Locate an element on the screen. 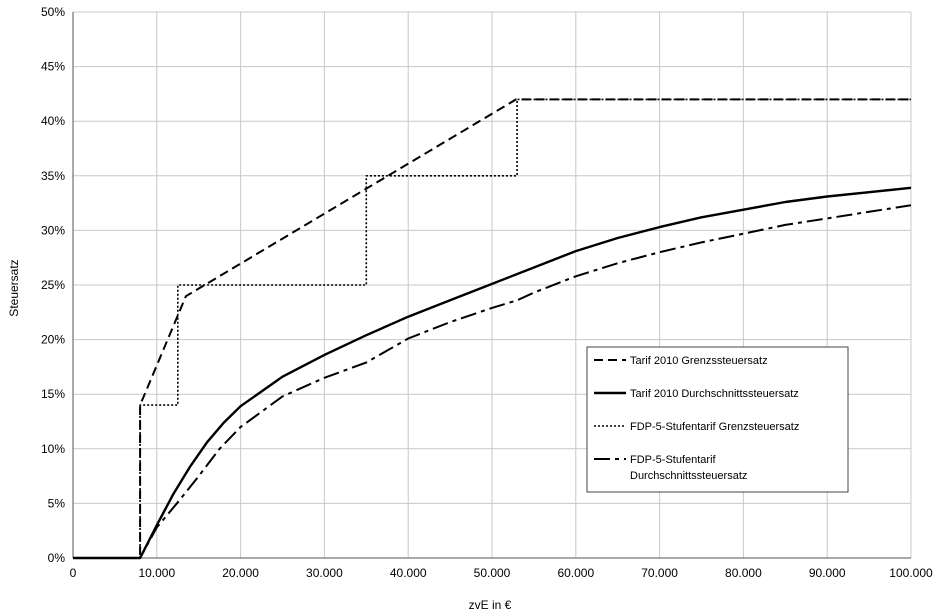 This screenshot has width=941, height=613. x-tick-label: 60.000 is located at coordinates (575, 573).